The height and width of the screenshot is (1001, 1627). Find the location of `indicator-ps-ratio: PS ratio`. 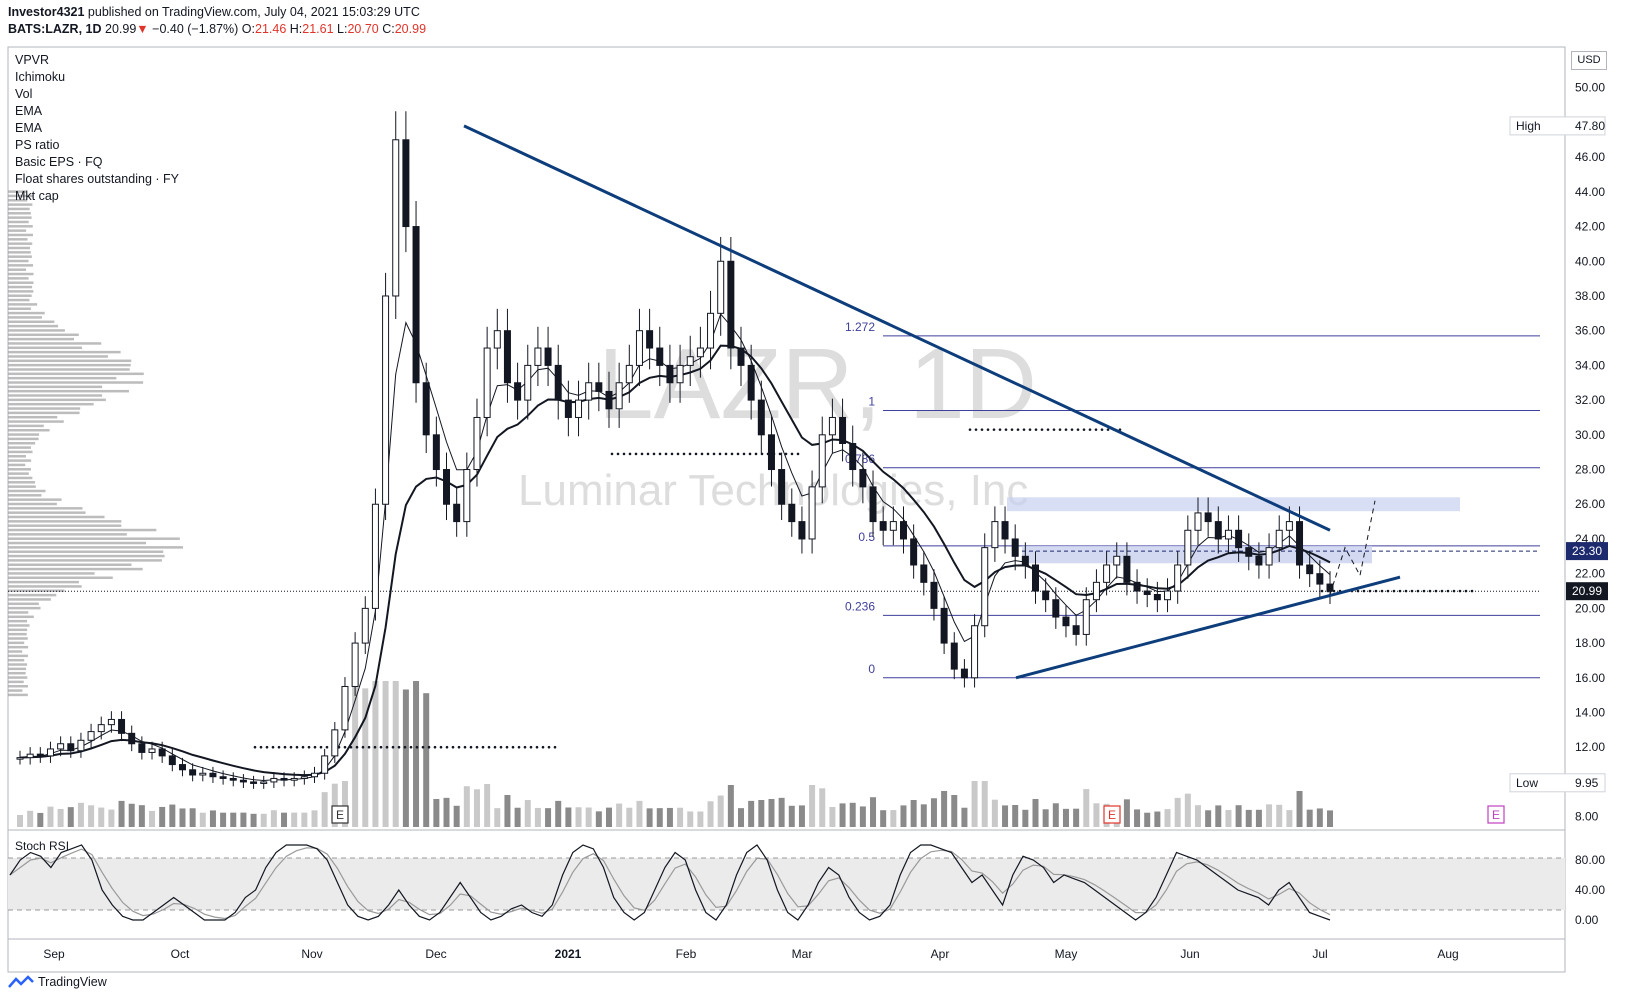

indicator-ps-ratio: PS ratio is located at coordinates (37, 145).